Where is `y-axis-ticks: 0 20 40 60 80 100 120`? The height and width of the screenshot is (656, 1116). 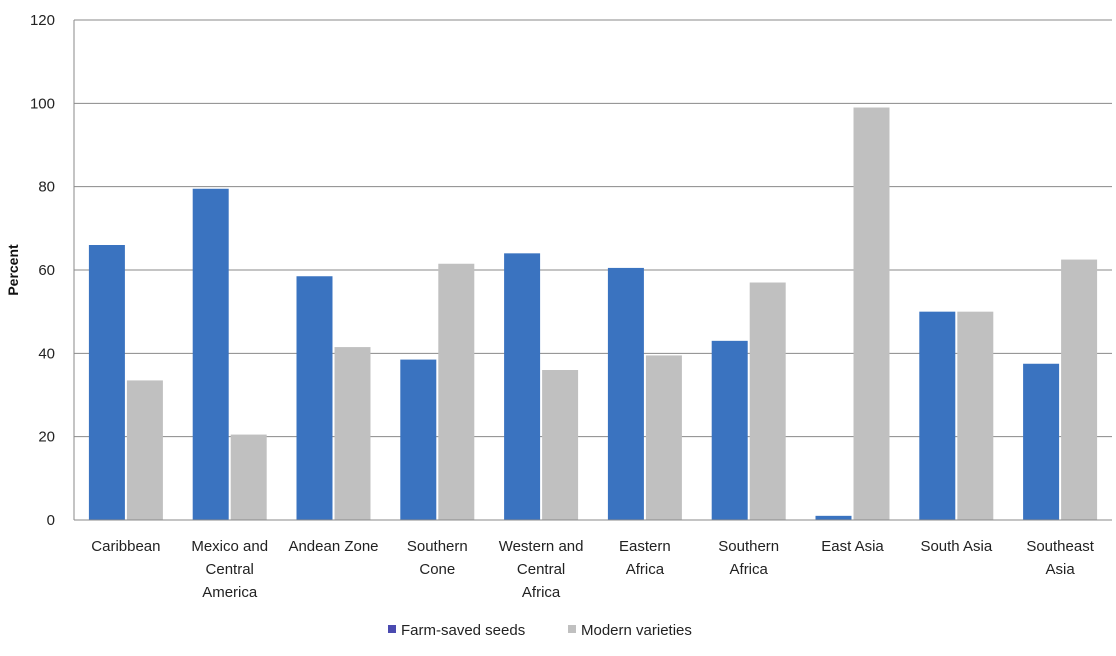 y-axis-ticks: 0 20 40 60 80 100 120 is located at coordinates (42, 270).